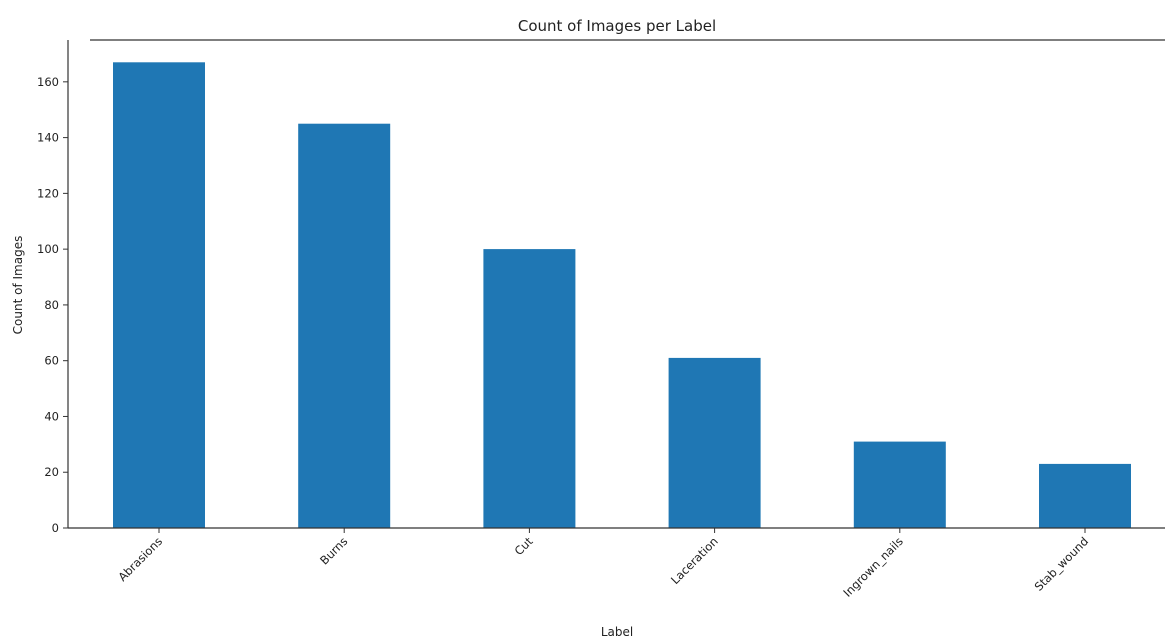 This screenshot has width=1165, height=641. Describe the element at coordinates (55, 528) in the screenshot. I see `y-tick-label: 0` at that location.